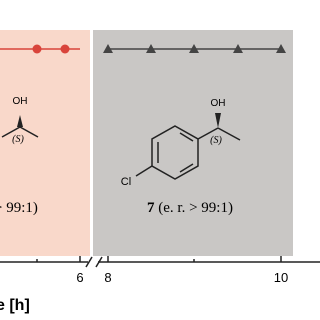 The width and height of the screenshot is (320, 320). What do you see at coordinates (194, 48) in the screenshot?
I see `series-gray` at bounding box center [194, 48].